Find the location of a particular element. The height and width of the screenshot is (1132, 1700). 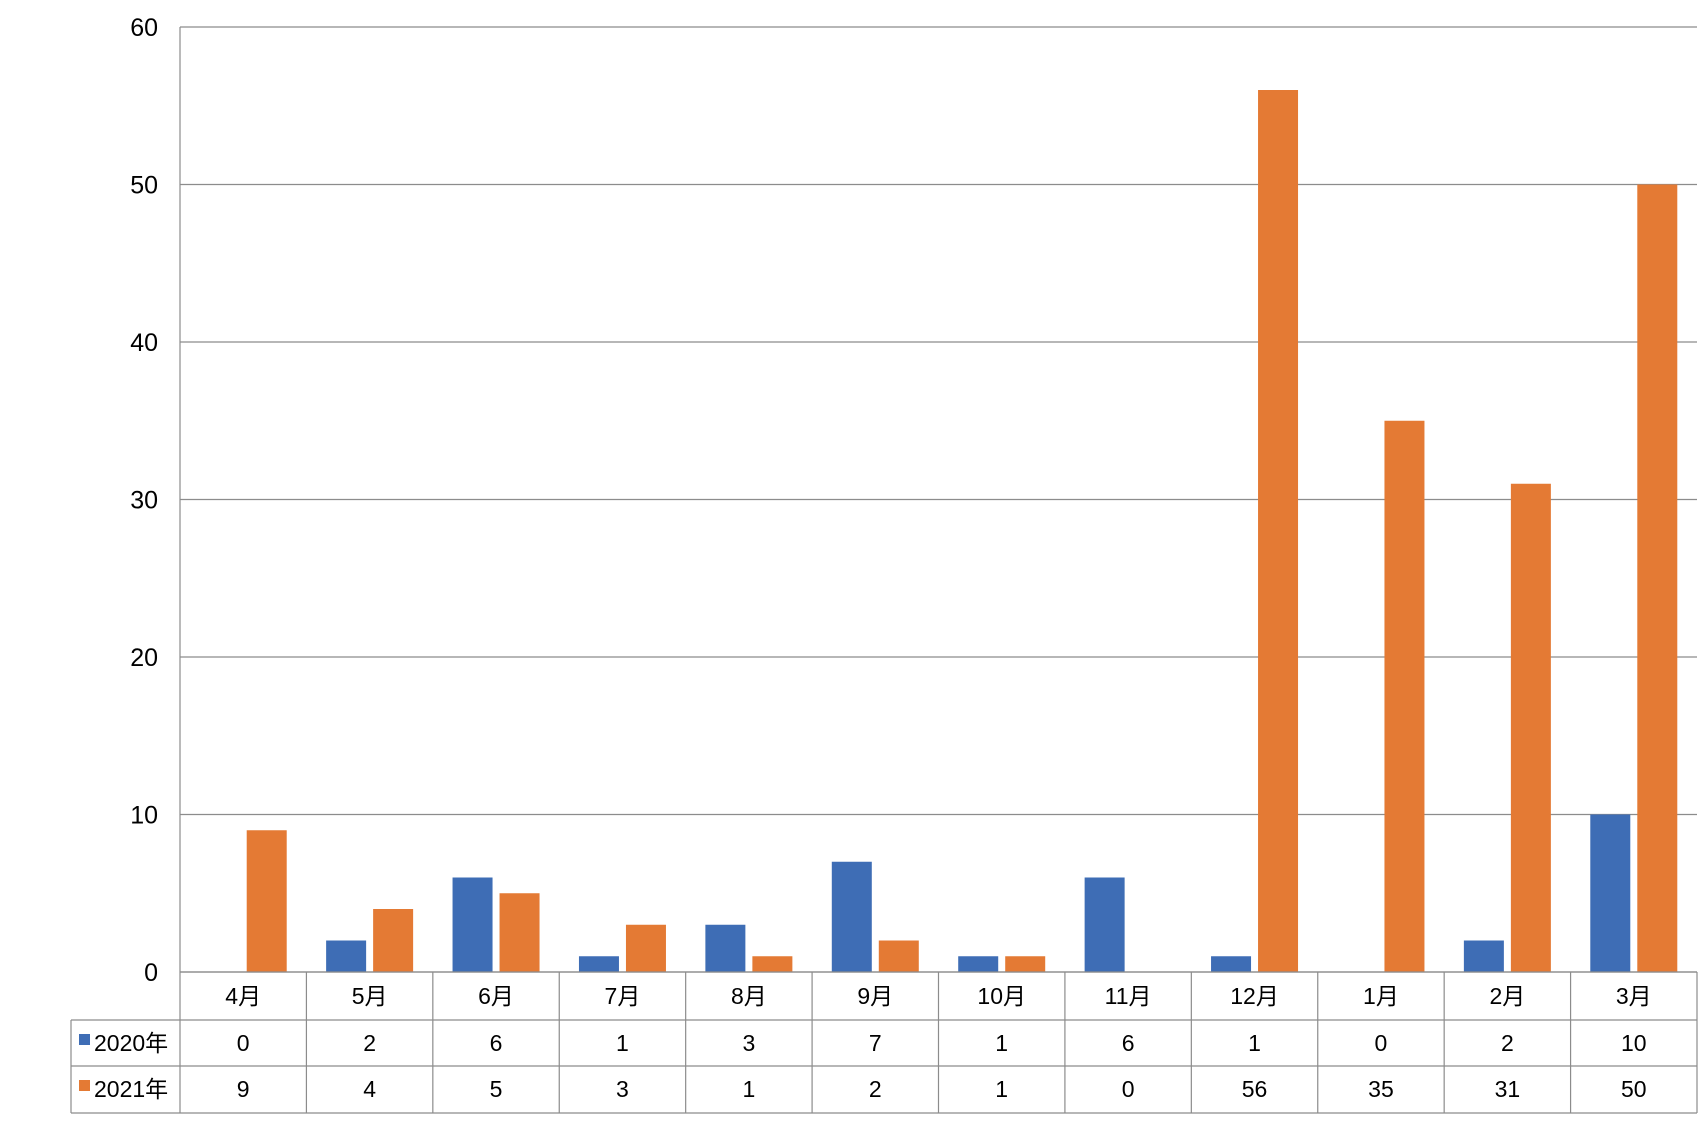

bar-2021年-8月 is located at coordinates (772, 964).